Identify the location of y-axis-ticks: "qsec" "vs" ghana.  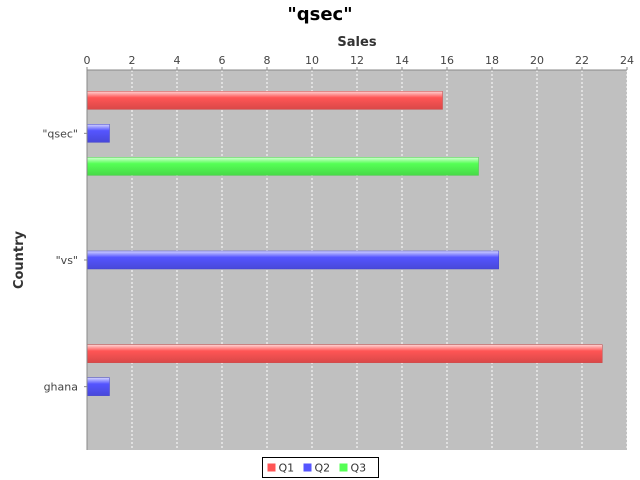
(64, 260).